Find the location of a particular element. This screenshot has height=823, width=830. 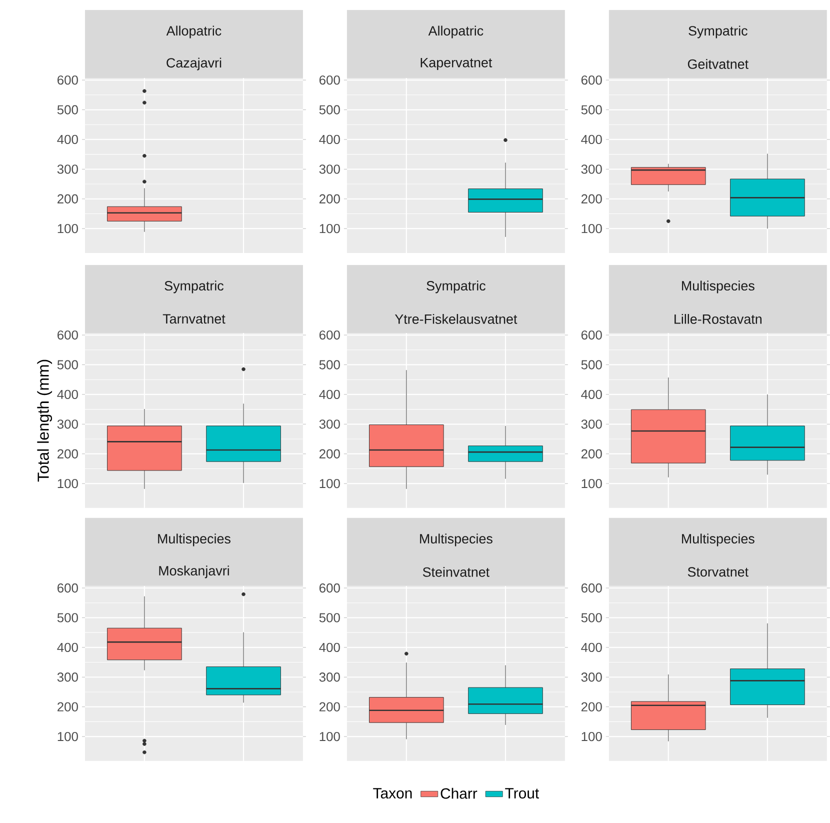

chart-subtitle: Storvatnet is located at coordinates (718, 572).